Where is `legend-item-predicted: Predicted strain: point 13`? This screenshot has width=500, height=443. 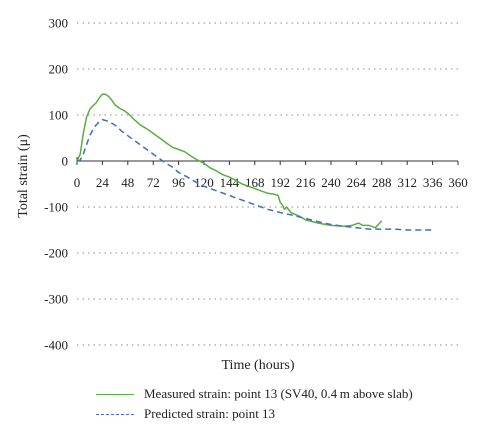
legend-item-predicted: Predicted strain: point 13 is located at coordinates (254, 414).